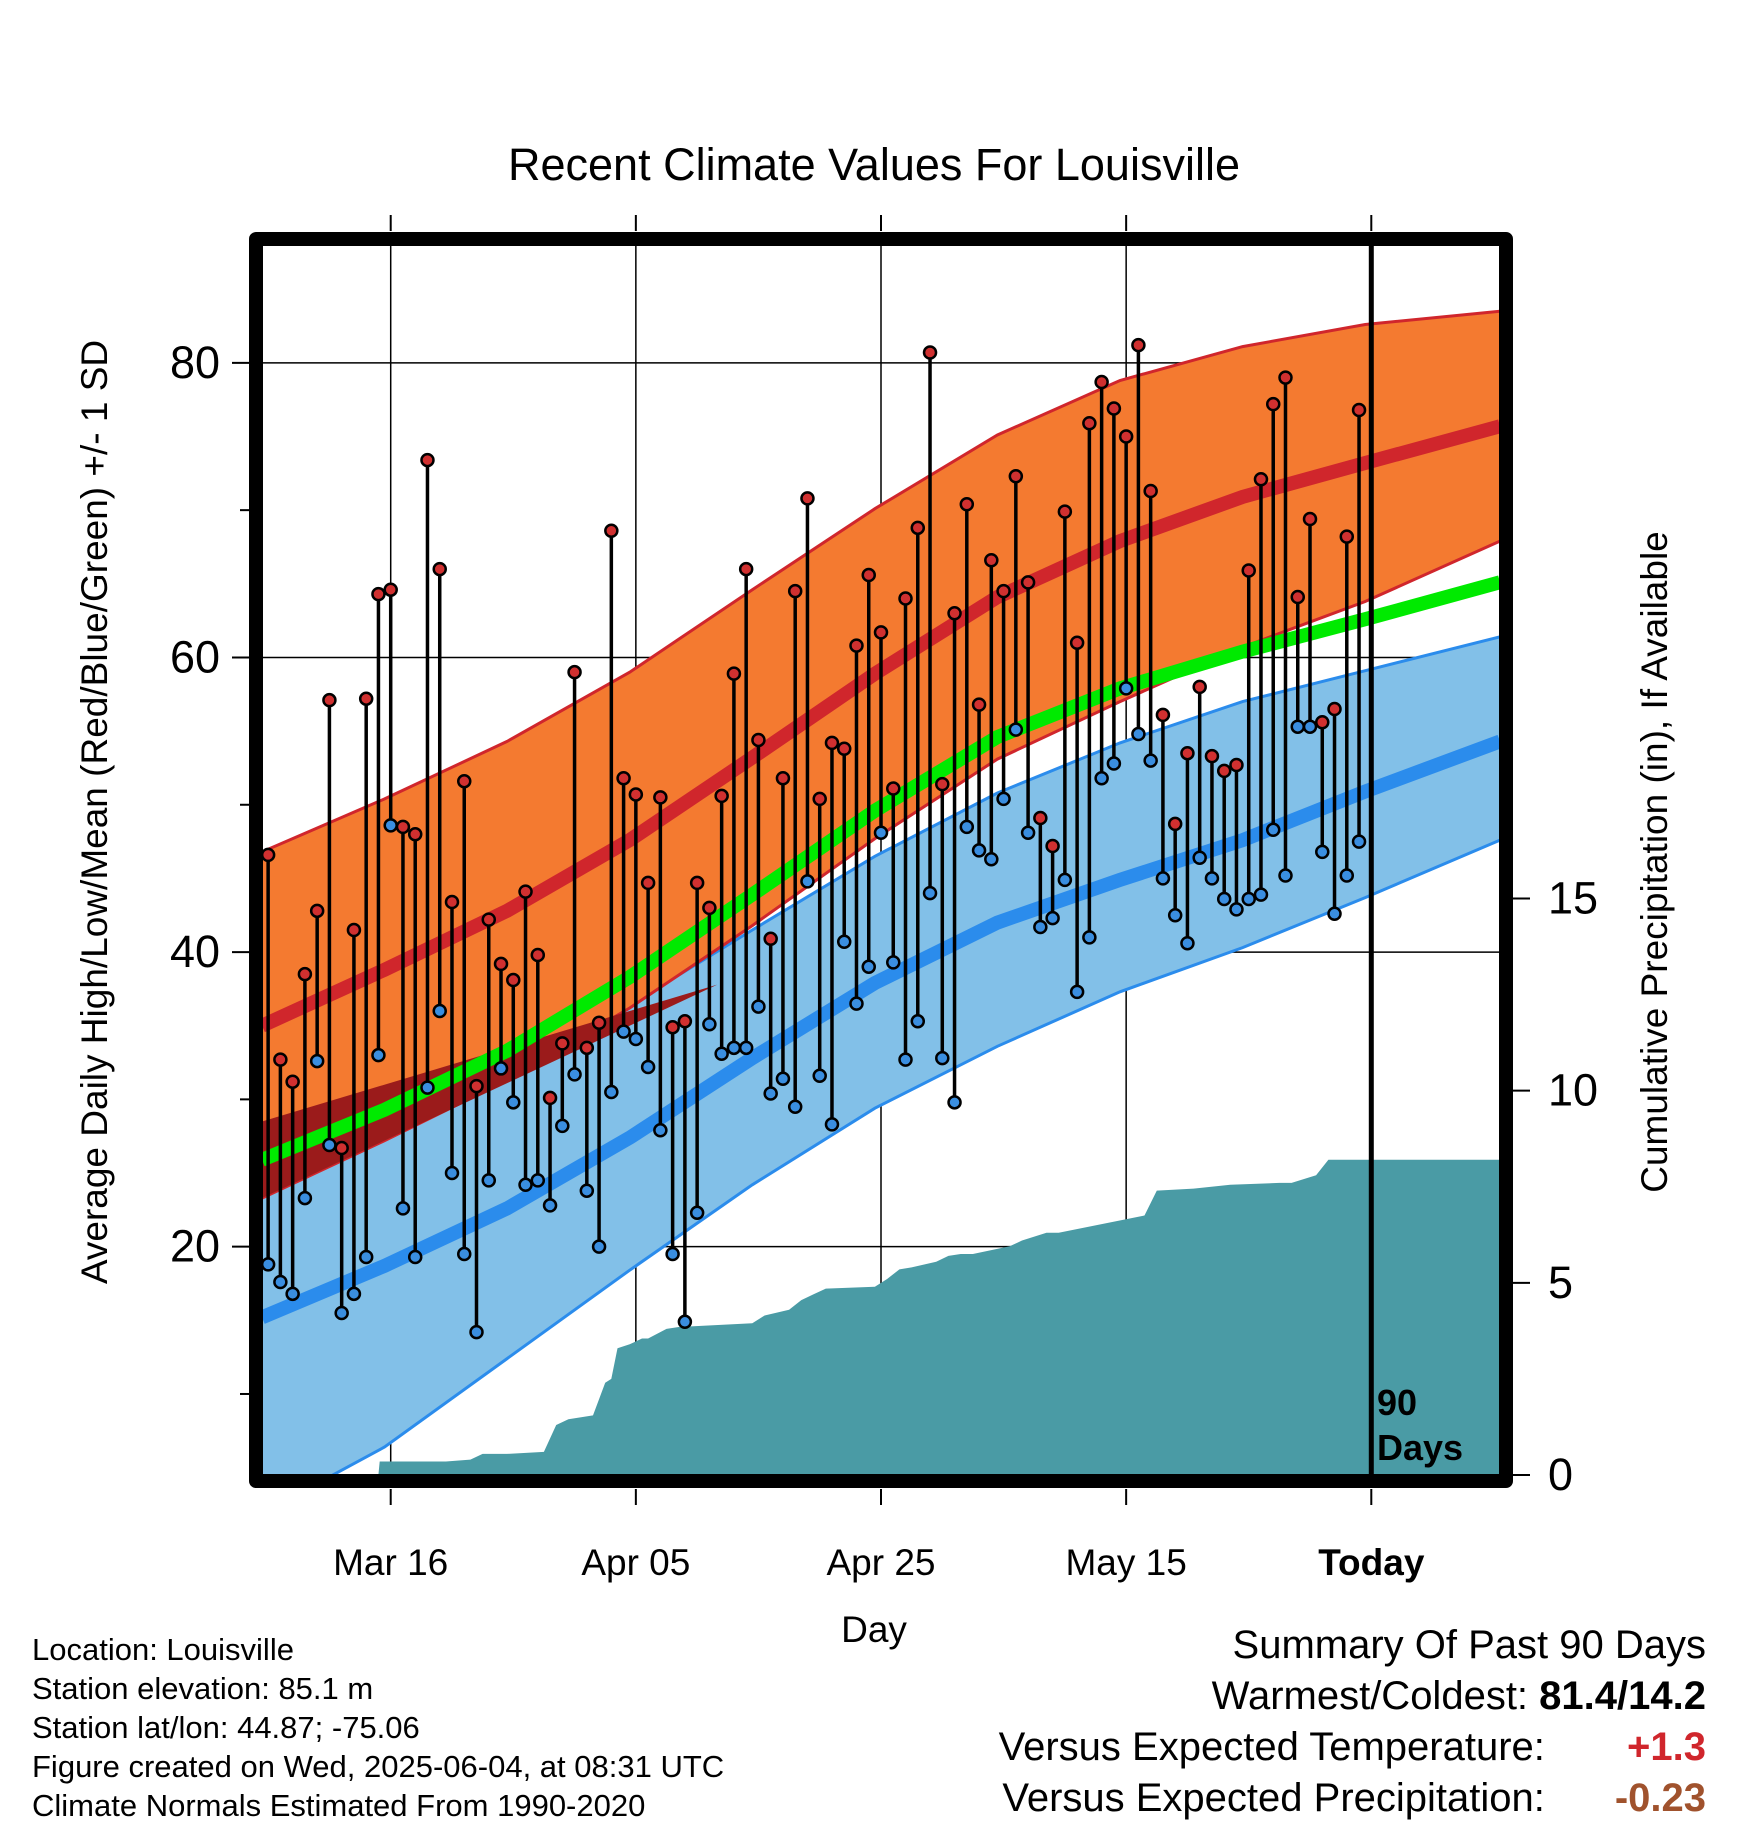 This screenshot has width=1748, height=1828. What do you see at coordinates (880, 1562) in the screenshot?
I see `x-tick-label: Apr 25` at bounding box center [880, 1562].